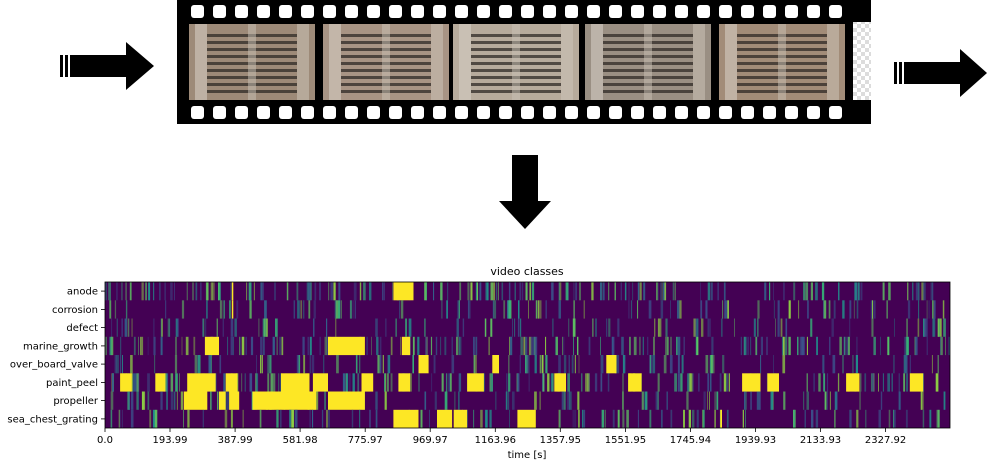 The height and width of the screenshot is (465, 989). I want to click on down-arrow, so click(525, 192).